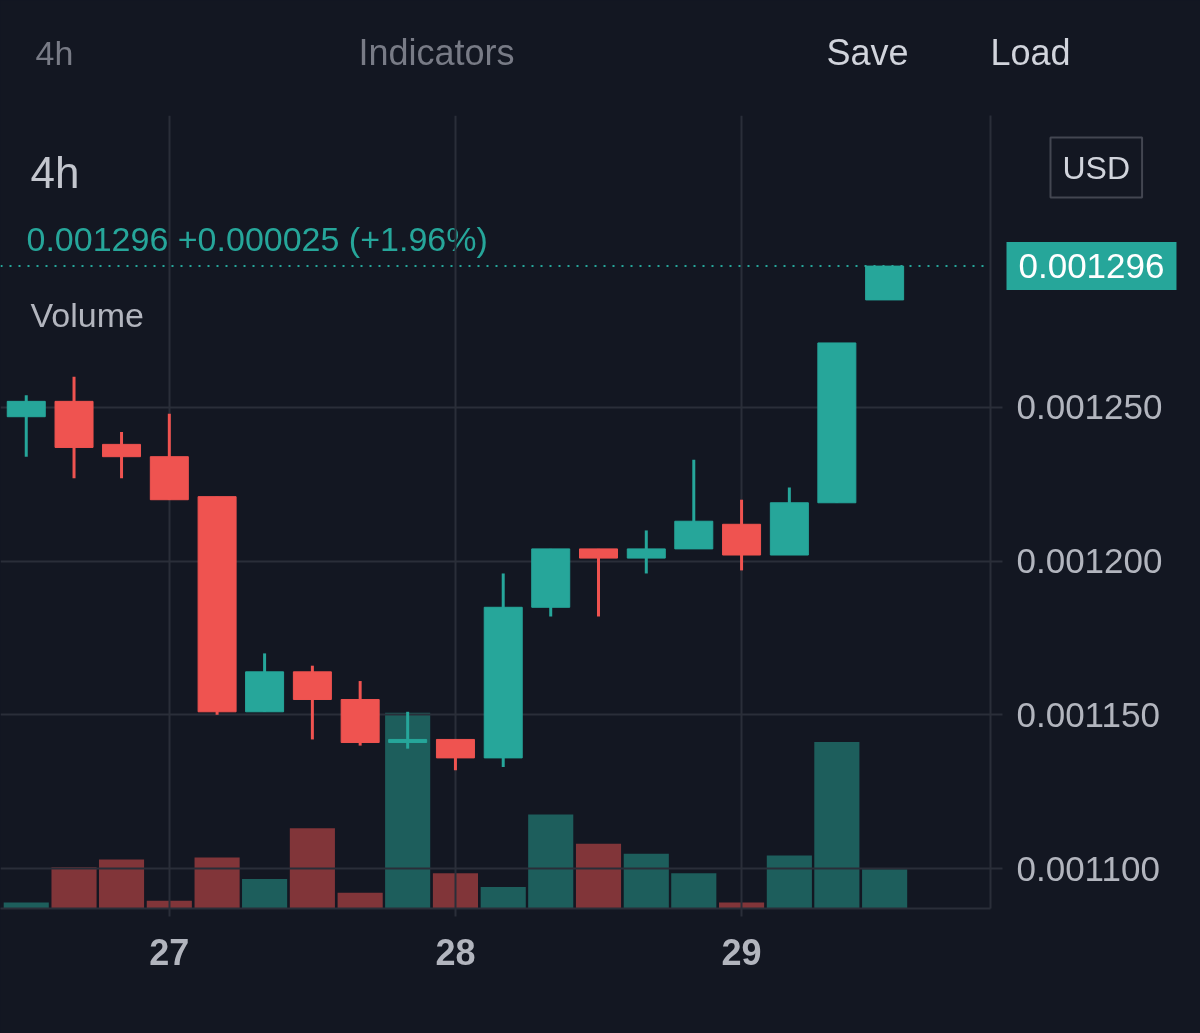 This screenshot has height=1033, width=1200. What do you see at coordinates (436, 52) in the screenshot?
I see `text: Indicators` at bounding box center [436, 52].